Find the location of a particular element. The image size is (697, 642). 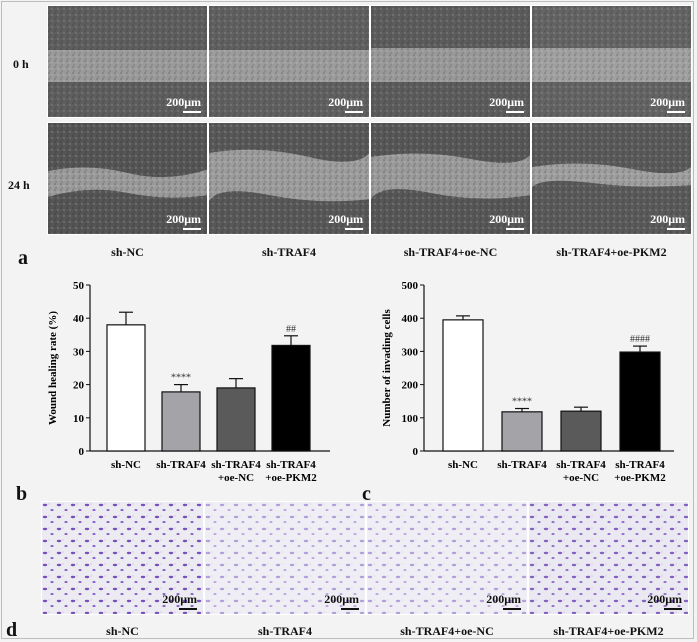

y-axis-label: Wound healing rate (%) is located at coordinates (53, 368).